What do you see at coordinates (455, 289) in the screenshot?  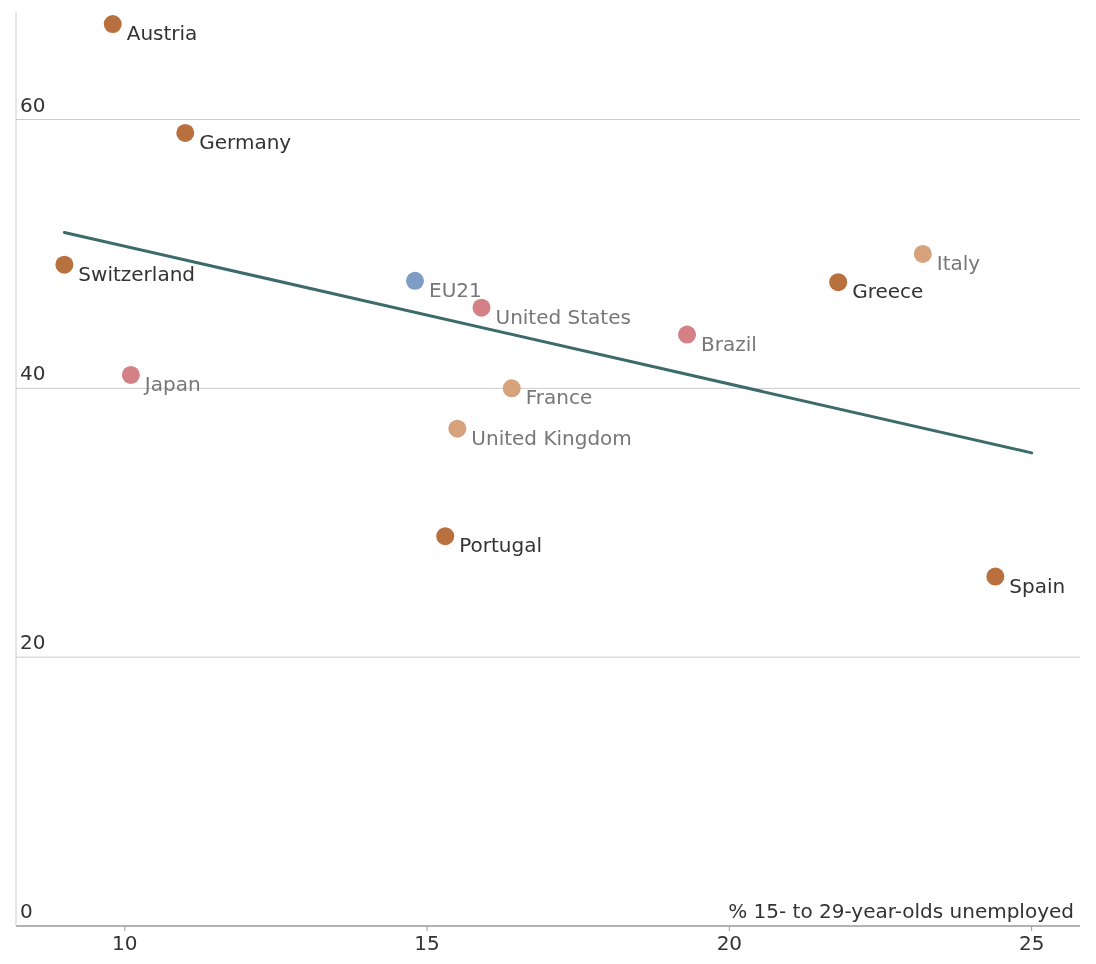 I see `annotation: EU21` at bounding box center [455, 289].